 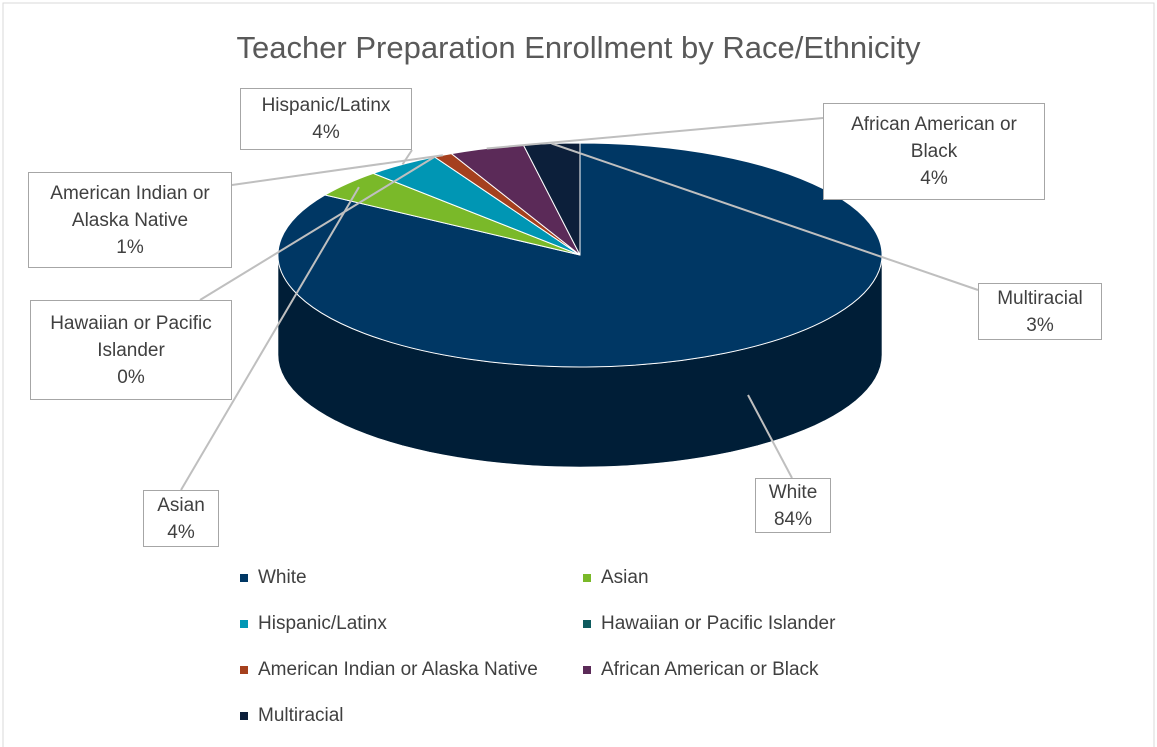 I want to click on data-label-name: American Indian or Alaska Native, so click(x=130, y=206).